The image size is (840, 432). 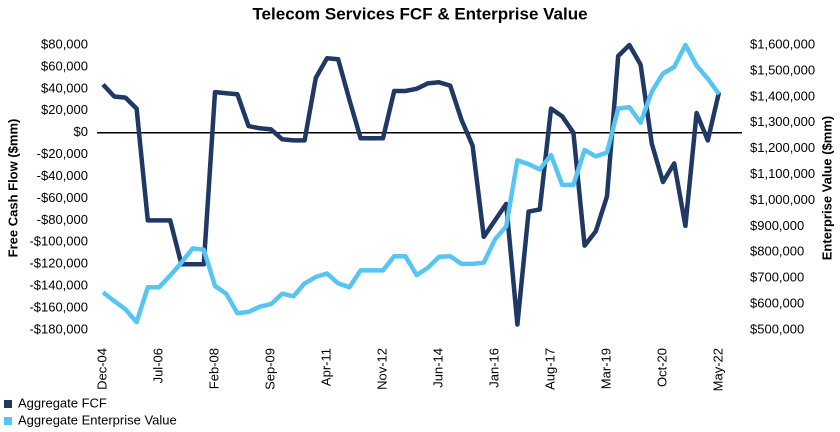 I want to click on y-tick-label: -$160,000, so click(x=58, y=307).